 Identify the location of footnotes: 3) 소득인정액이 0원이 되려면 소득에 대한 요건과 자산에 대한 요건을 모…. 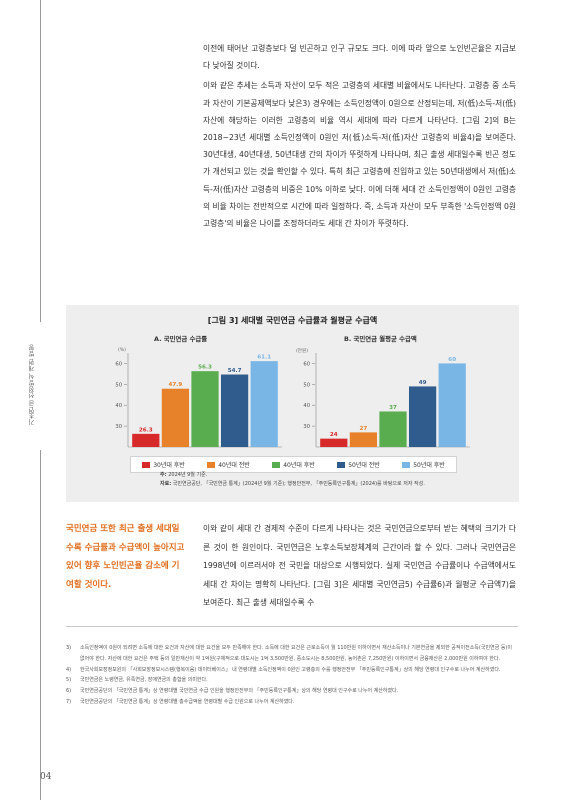
(292, 675).